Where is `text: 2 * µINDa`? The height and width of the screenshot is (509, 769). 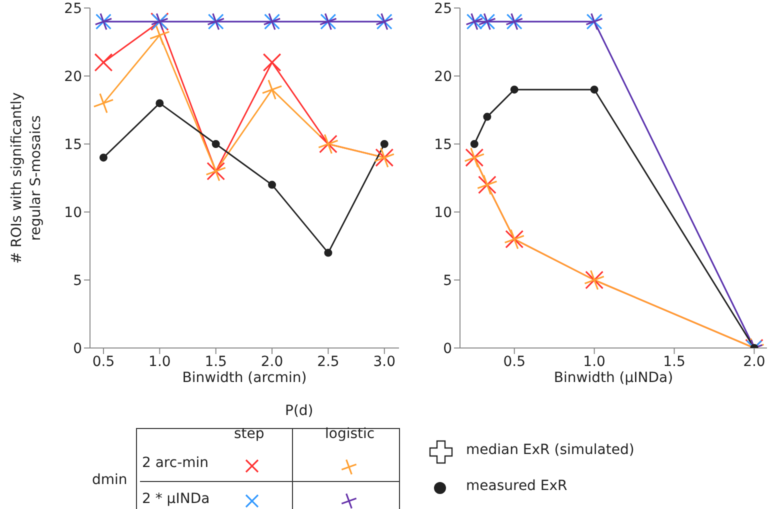
text: 2 * µINDa is located at coordinates (176, 499).